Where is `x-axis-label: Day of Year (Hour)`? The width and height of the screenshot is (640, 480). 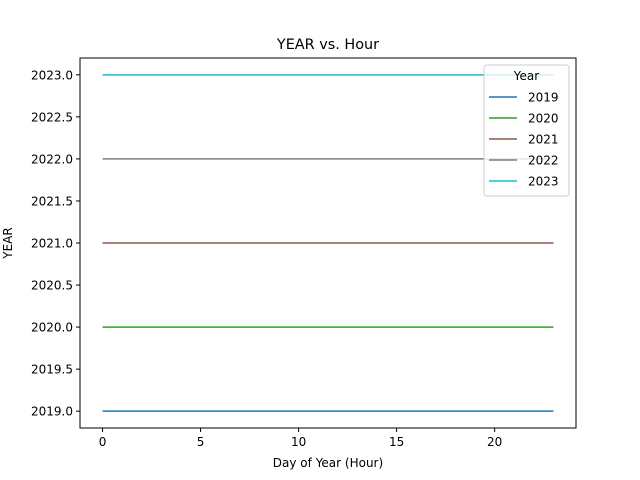 x-axis-label: Day of Year (Hour) is located at coordinates (328, 463).